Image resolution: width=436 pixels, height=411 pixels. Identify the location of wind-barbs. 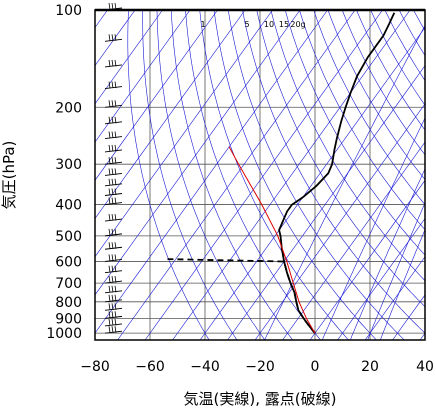
(113, 168).